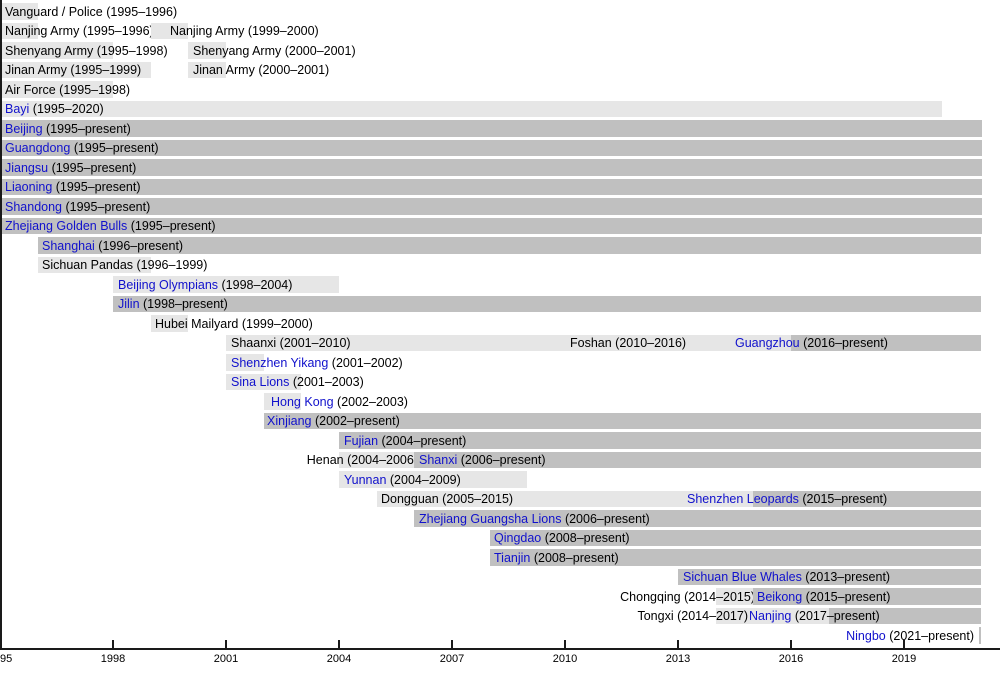 This screenshot has height=695, width=1000. What do you see at coordinates (197, 323) in the screenshot?
I see `team-name: Hubei Mailyard` at bounding box center [197, 323].